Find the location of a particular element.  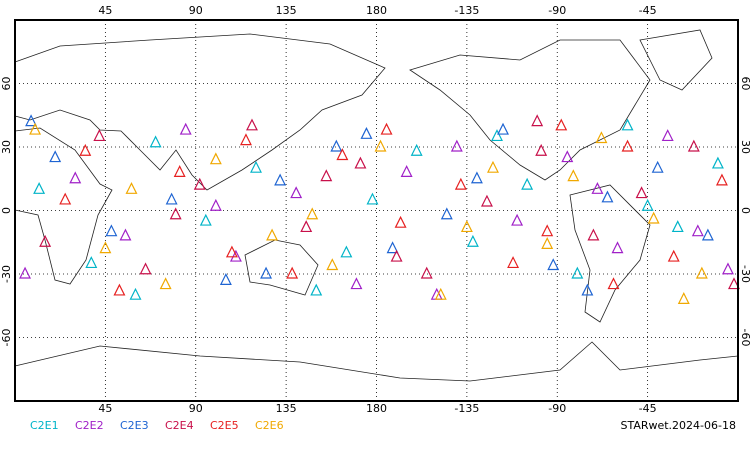

y-tick-label: 30 is located at coordinates (6, 147).